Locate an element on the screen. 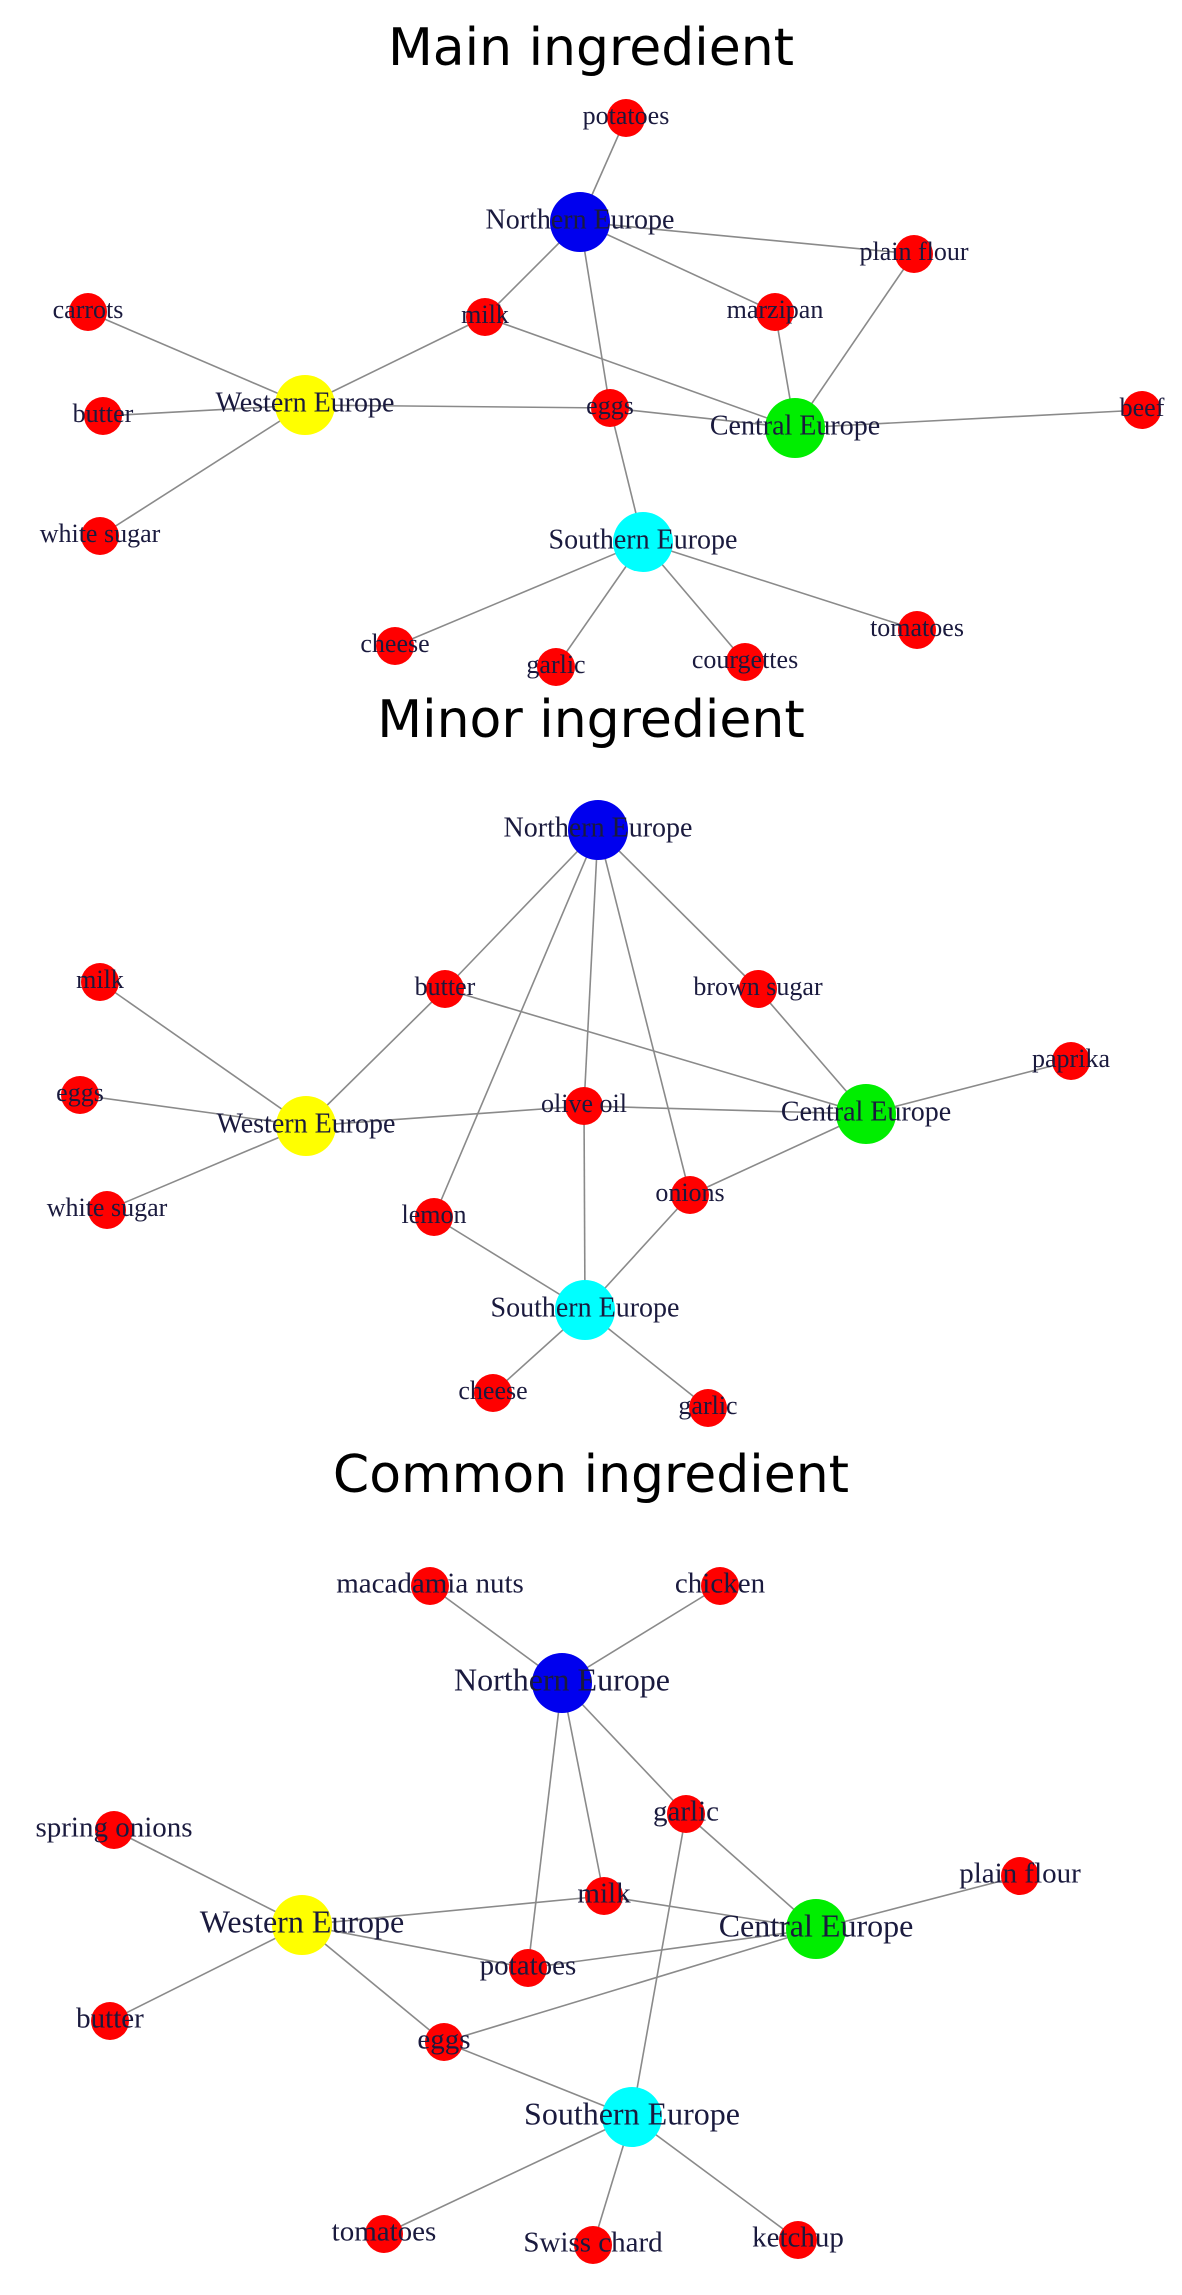 The height and width of the screenshot is (2295, 1182). edge-central-europe-milk is located at coordinates (710, 1912).